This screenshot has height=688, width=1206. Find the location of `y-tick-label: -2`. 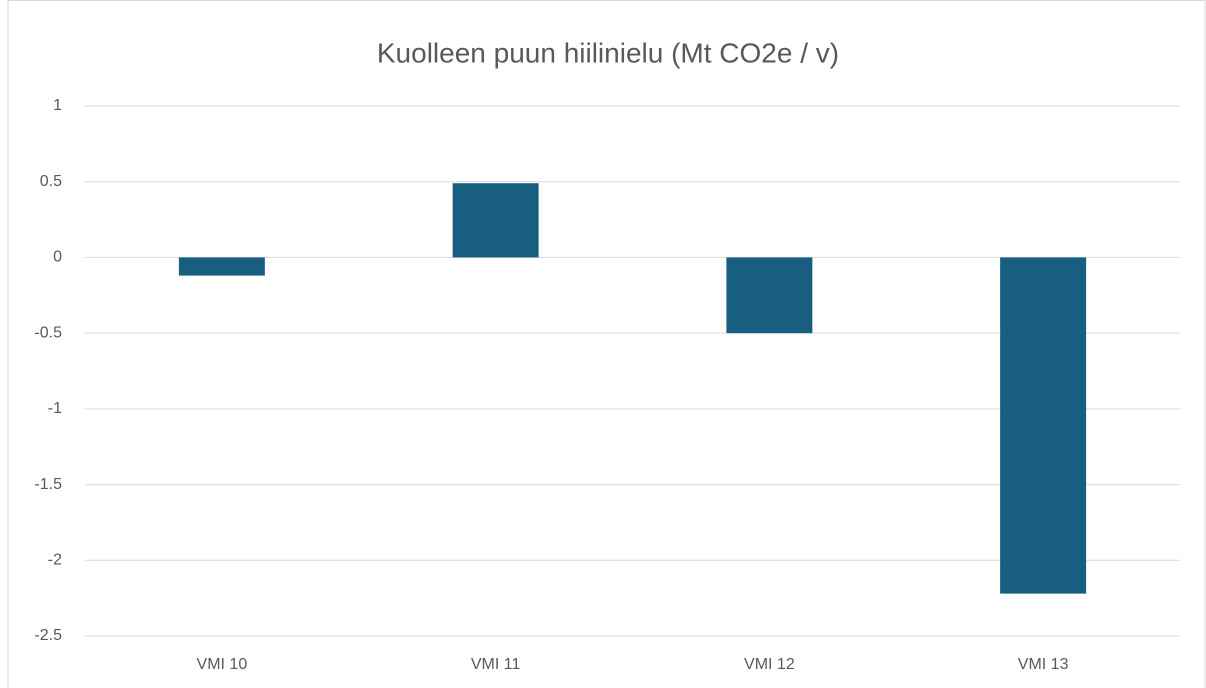

y-tick-label: -2 is located at coordinates (55, 560).